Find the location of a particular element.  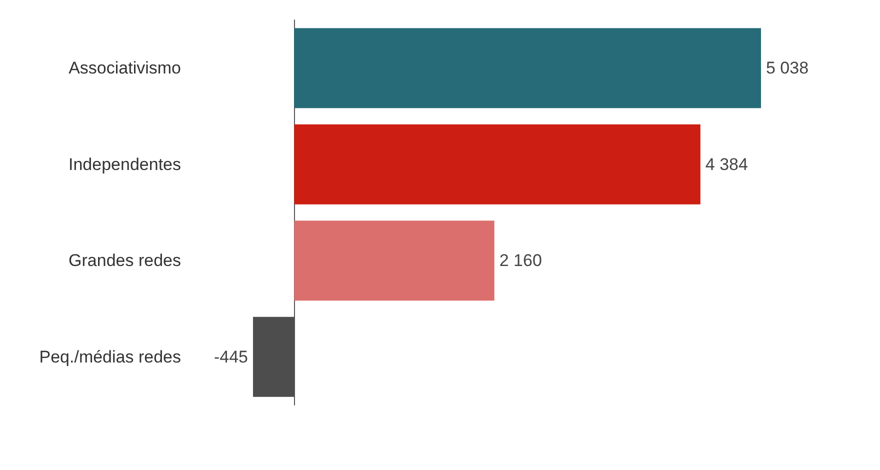

data-label: -445 is located at coordinates (231, 356).